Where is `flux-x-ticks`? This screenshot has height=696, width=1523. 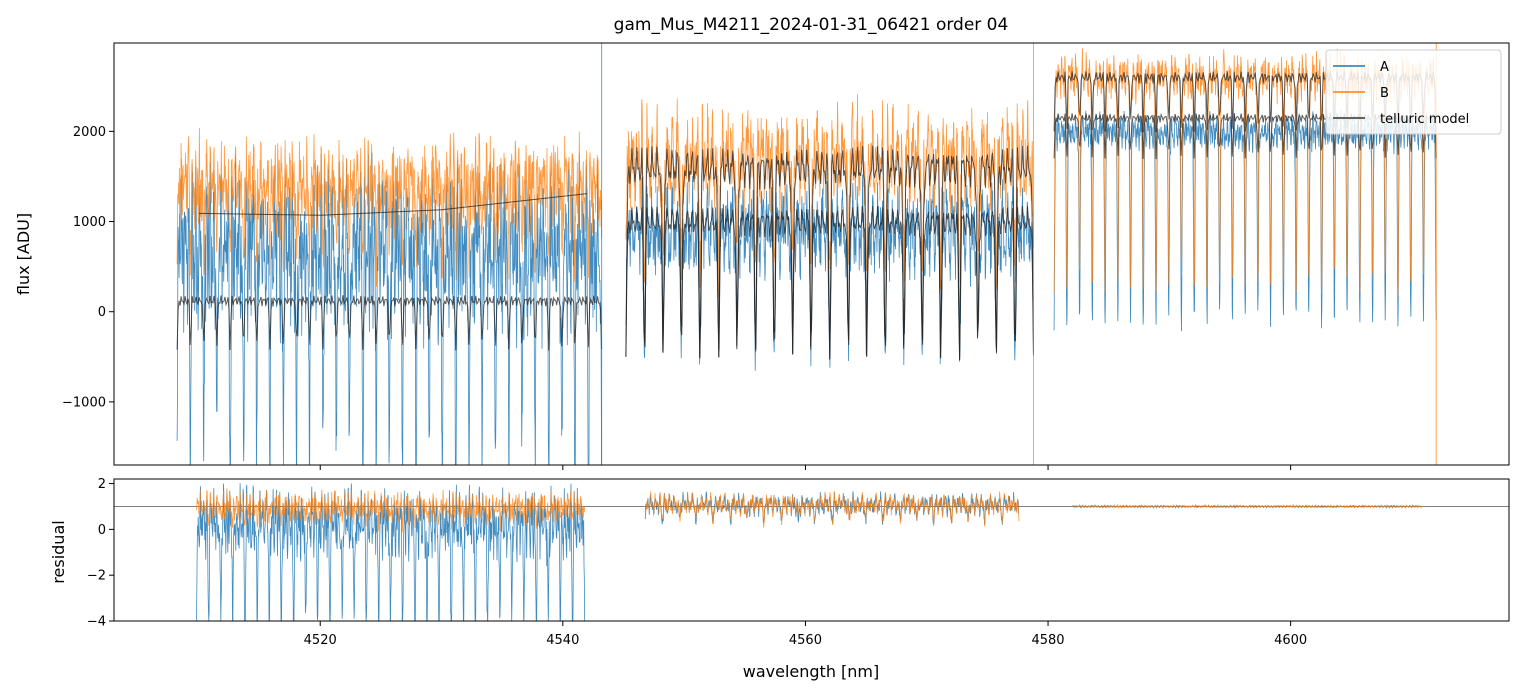 flux-x-ticks is located at coordinates (805, 467).